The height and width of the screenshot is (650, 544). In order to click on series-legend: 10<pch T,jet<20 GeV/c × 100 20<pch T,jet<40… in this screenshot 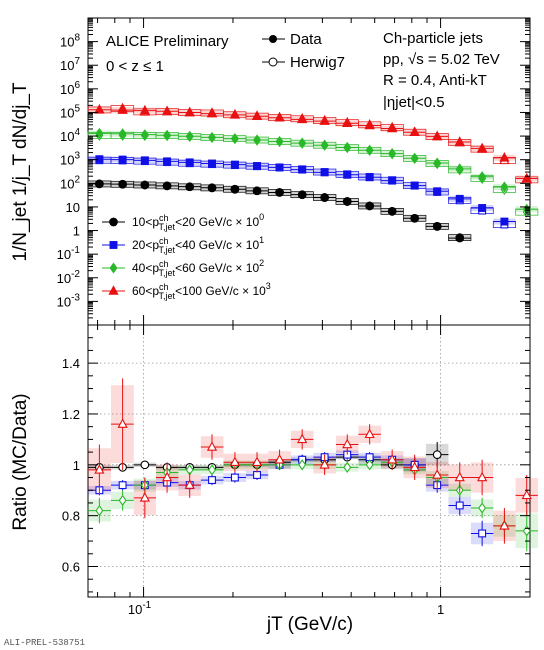, I will do `click(186, 256)`.